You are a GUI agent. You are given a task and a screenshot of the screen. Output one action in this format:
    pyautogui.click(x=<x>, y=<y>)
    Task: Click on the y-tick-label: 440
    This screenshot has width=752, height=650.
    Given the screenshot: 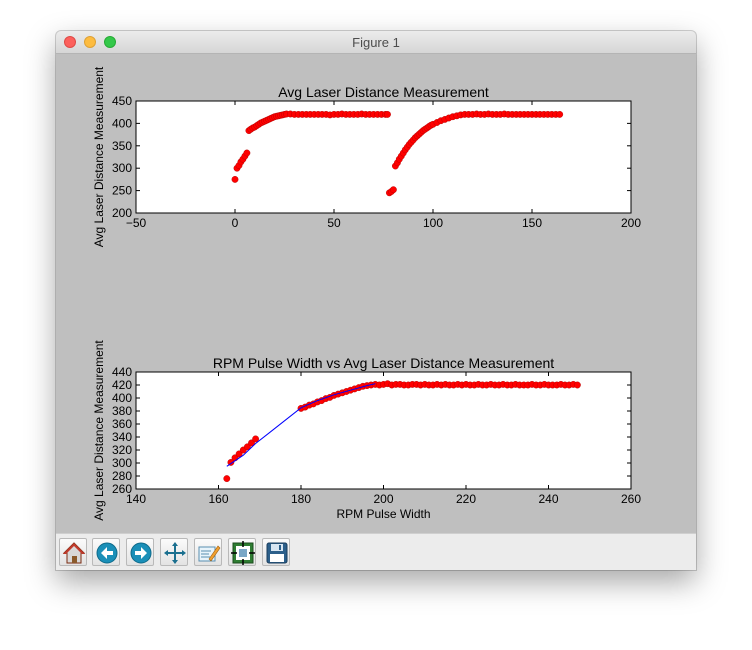 What is the action you would take?
    pyautogui.click(x=122, y=372)
    